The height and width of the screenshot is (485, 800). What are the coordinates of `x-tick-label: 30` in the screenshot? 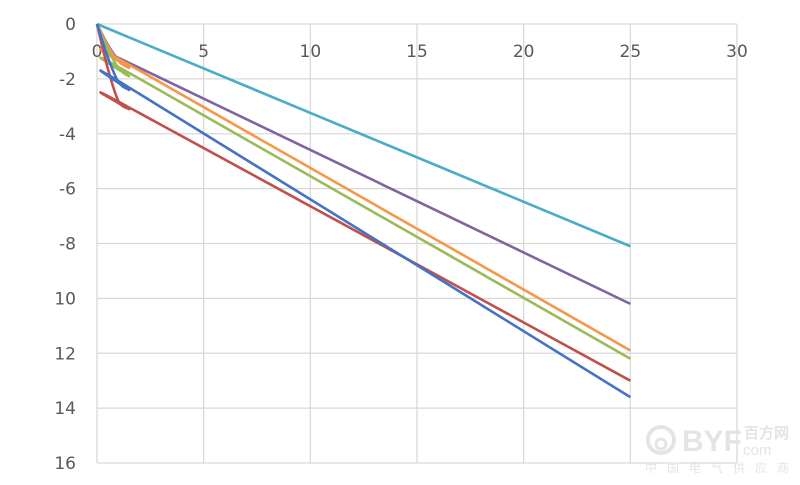 It's located at (737, 52).